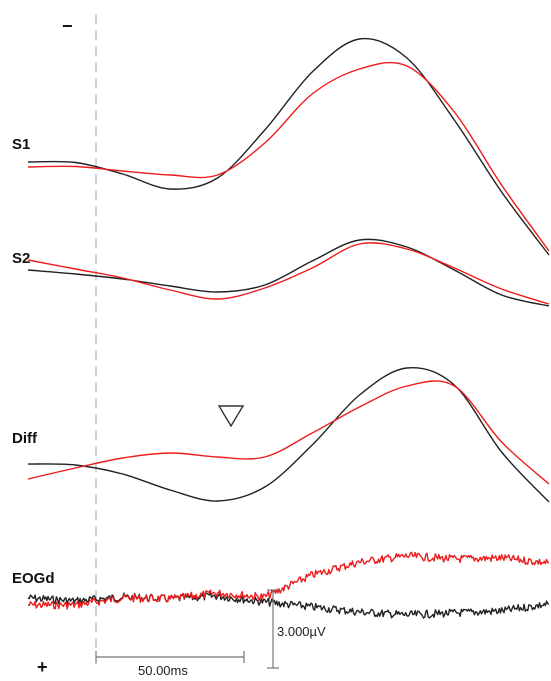  What do you see at coordinates (67, 26) in the screenshot?
I see `negative-polarity-marker: −` at bounding box center [67, 26].